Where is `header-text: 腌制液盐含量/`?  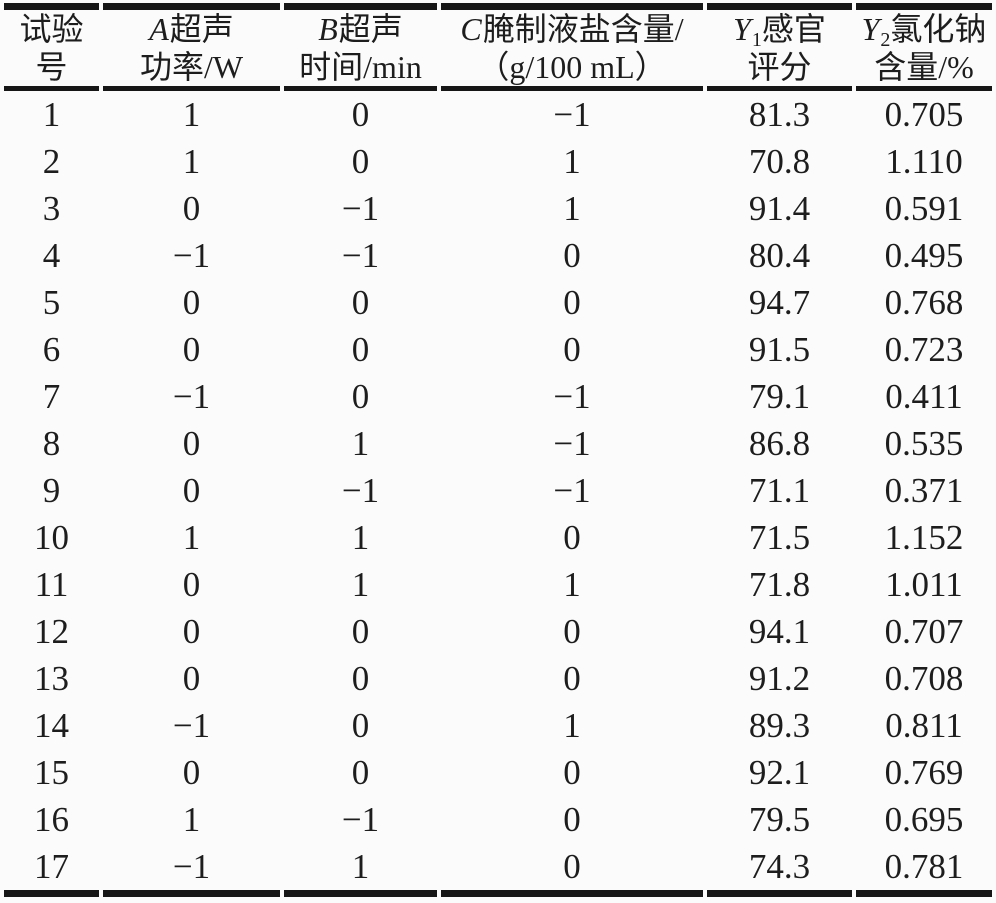 header-text: 腌制液盐含量/ is located at coordinates (583, 29).